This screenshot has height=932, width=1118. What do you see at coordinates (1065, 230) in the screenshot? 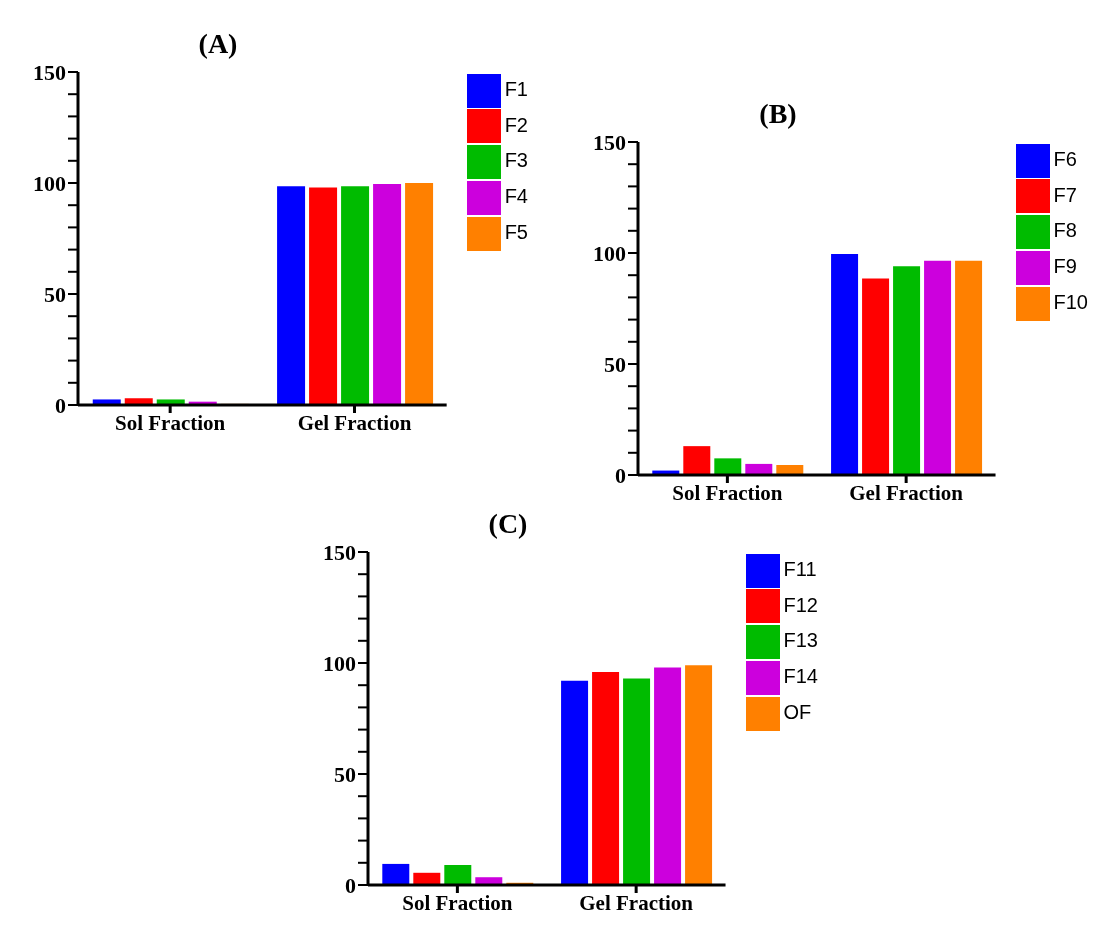
I see `legend-label: F8` at bounding box center [1065, 230].